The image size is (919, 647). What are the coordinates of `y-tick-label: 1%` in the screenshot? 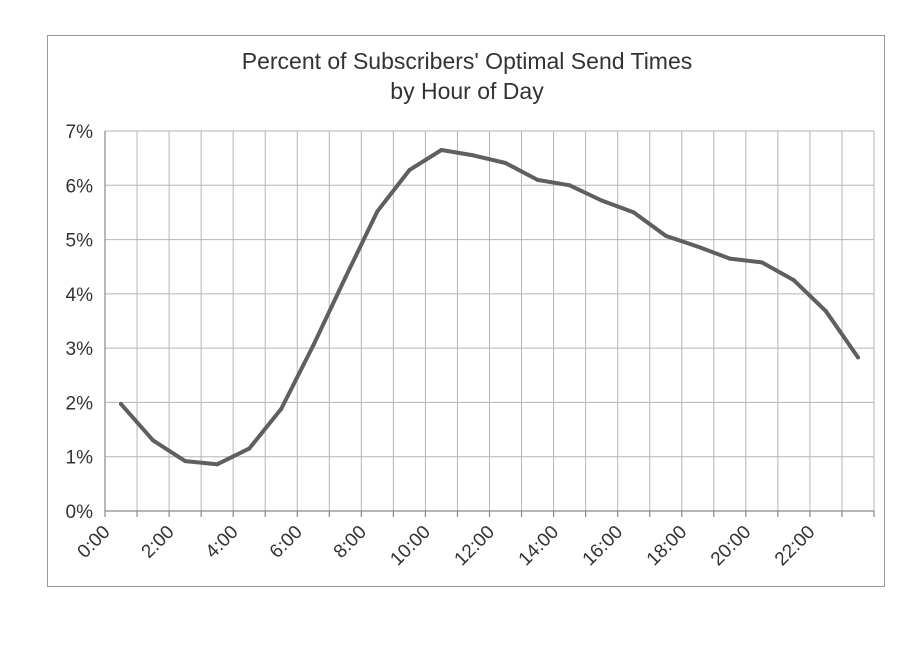 It's located at (80, 458).